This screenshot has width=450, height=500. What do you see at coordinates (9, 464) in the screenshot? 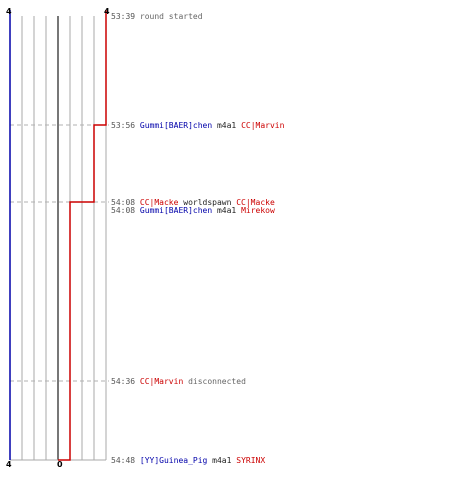
I see `blue-team-end-count: 4` at bounding box center [9, 464].